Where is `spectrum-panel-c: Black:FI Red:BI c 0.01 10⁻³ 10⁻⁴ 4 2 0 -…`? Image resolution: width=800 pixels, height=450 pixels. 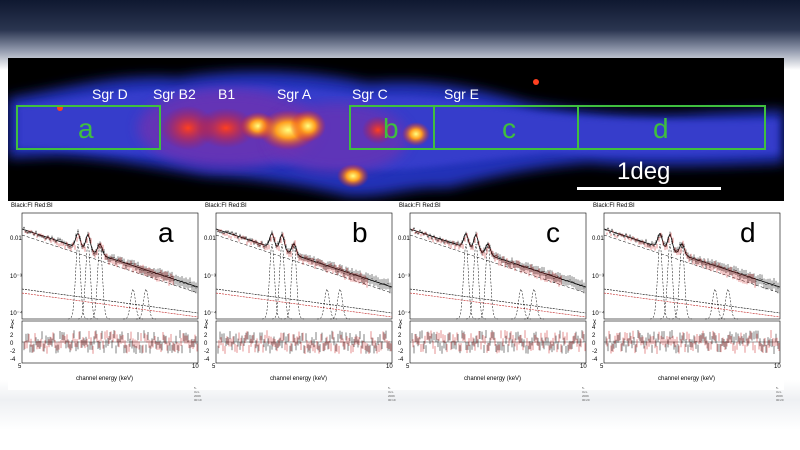
spectrum-panel-c: Black:FI Red:BI c 0.01 10⁻³ 10⁻⁴ 4 2 0 -… is located at coordinates (493, 301).